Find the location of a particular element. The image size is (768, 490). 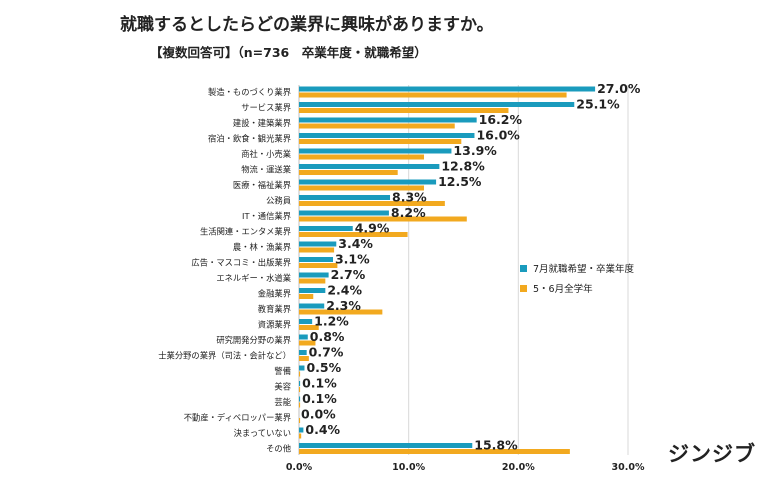

category-label: エネルギー・水道業 is located at coordinates (253, 278).